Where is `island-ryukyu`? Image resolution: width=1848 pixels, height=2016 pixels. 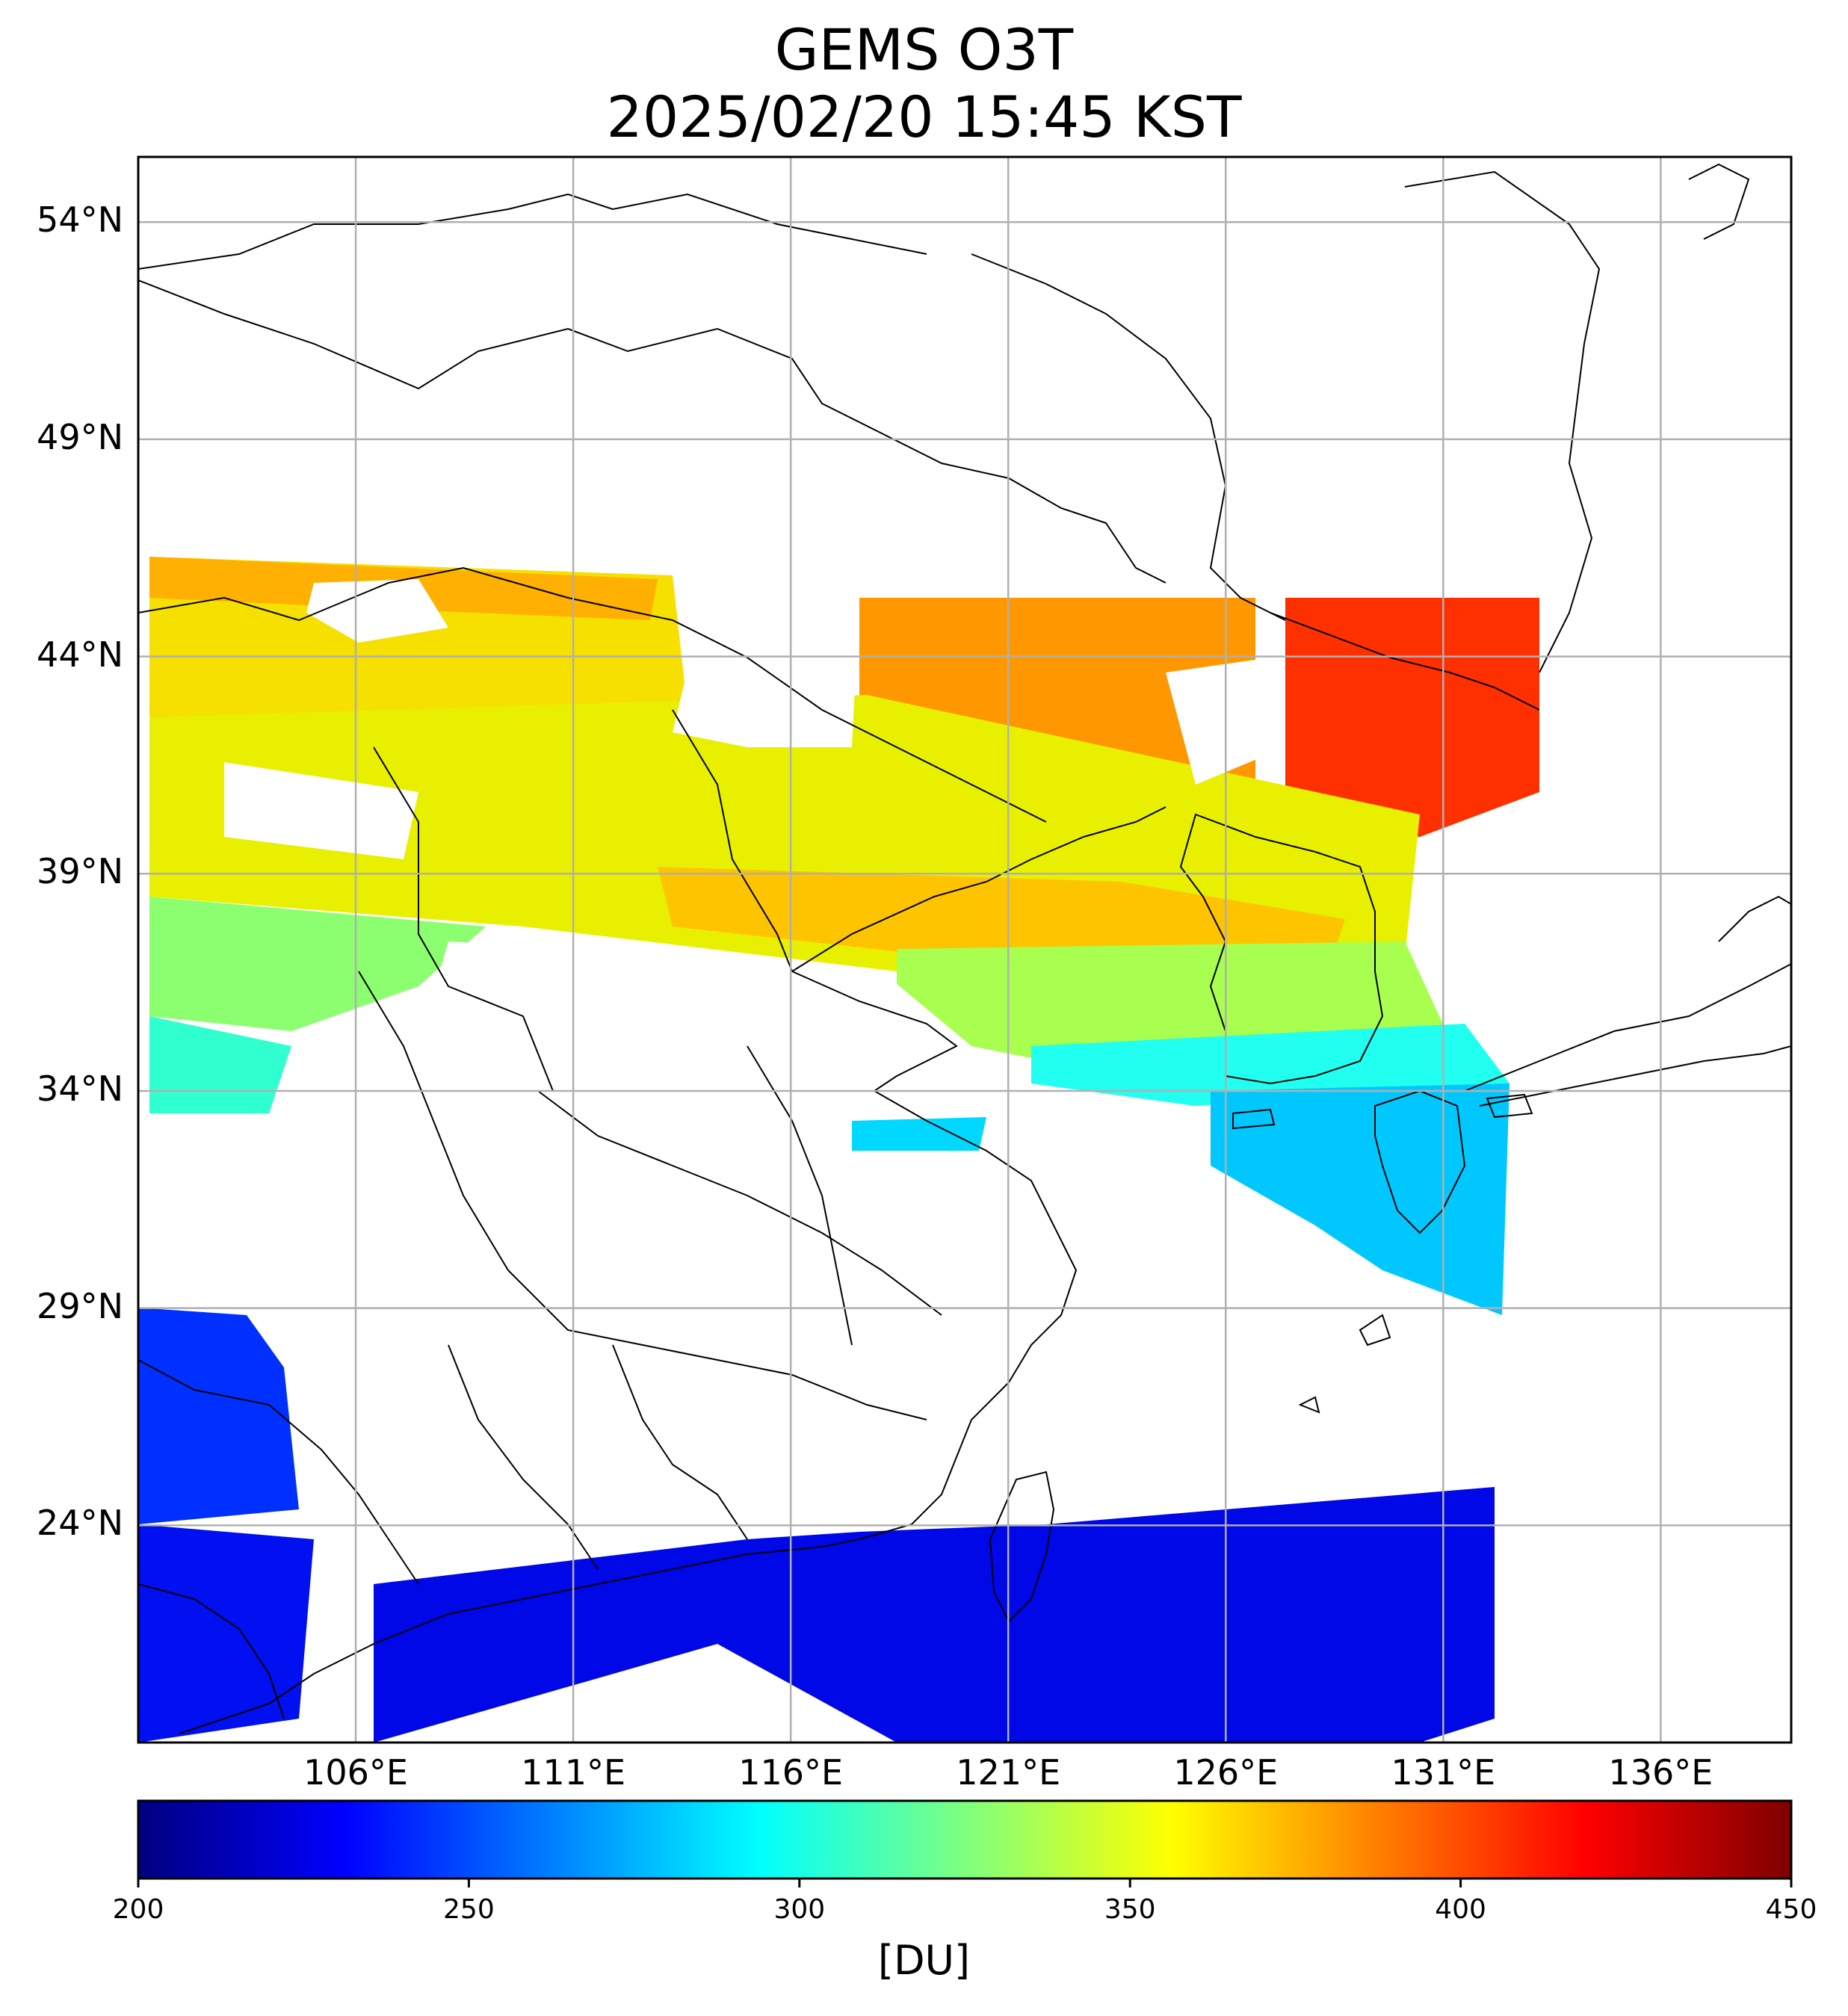
island-ryukyu is located at coordinates (1375, 1330).